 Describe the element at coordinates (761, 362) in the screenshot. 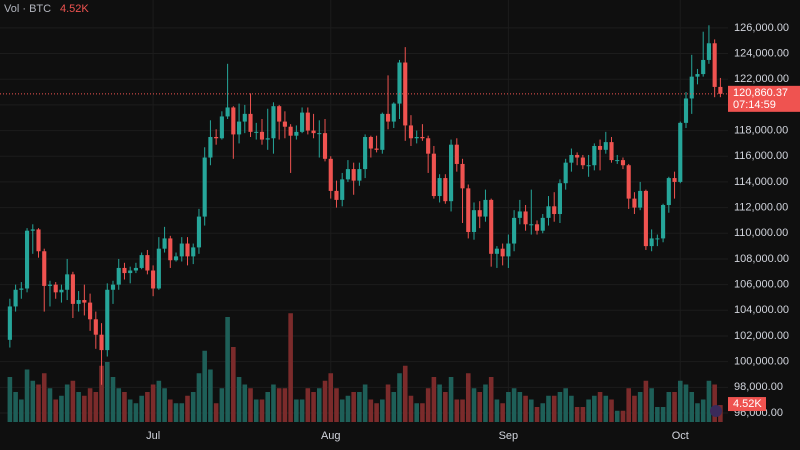

I see `y-tick-label: 100,000.00` at that location.